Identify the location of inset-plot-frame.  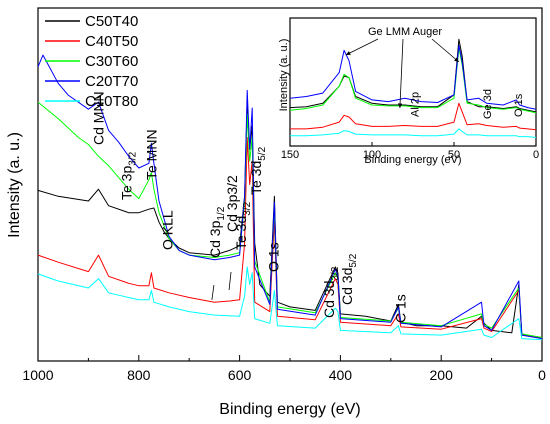
(413, 82).